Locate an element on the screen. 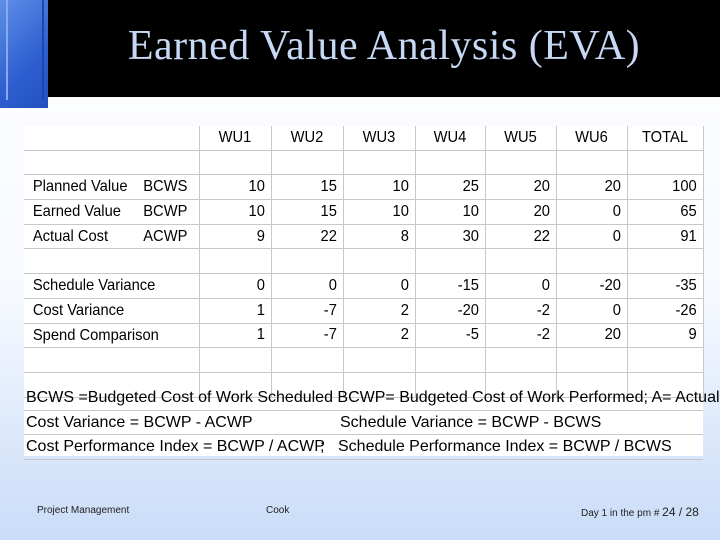 This screenshot has height=540, width=720. row-label: Spend Comparison is located at coordinates (112, 336).